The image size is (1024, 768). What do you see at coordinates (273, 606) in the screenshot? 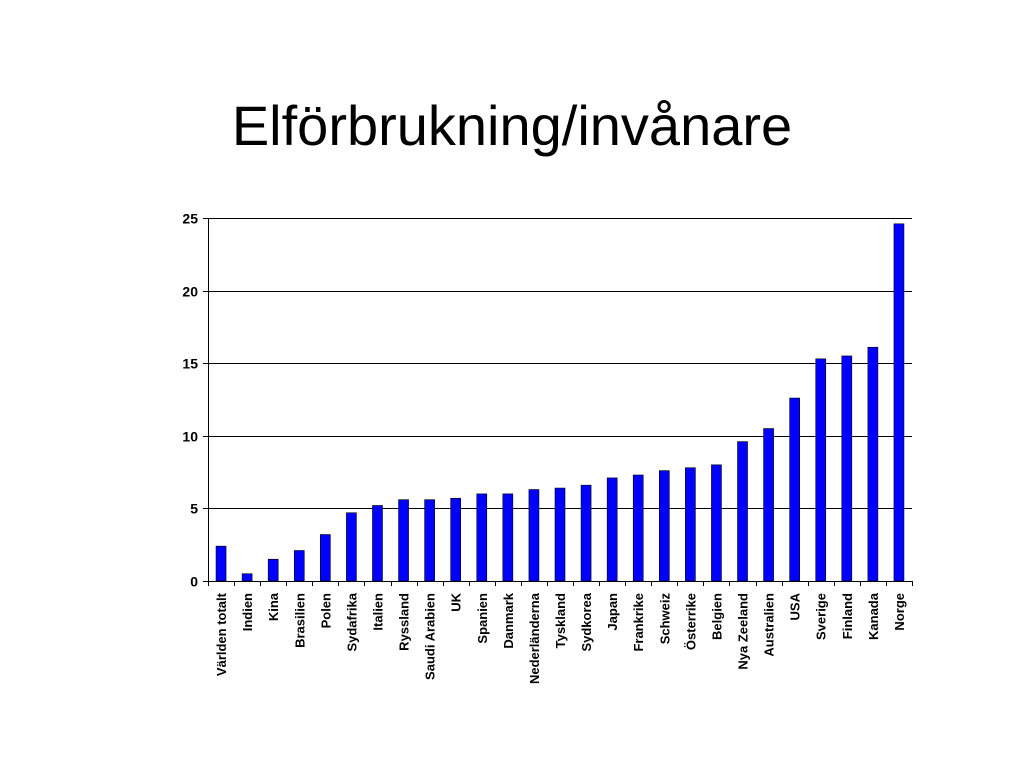
I see `x-category-label: Kina` at bounding box center [273, 606].